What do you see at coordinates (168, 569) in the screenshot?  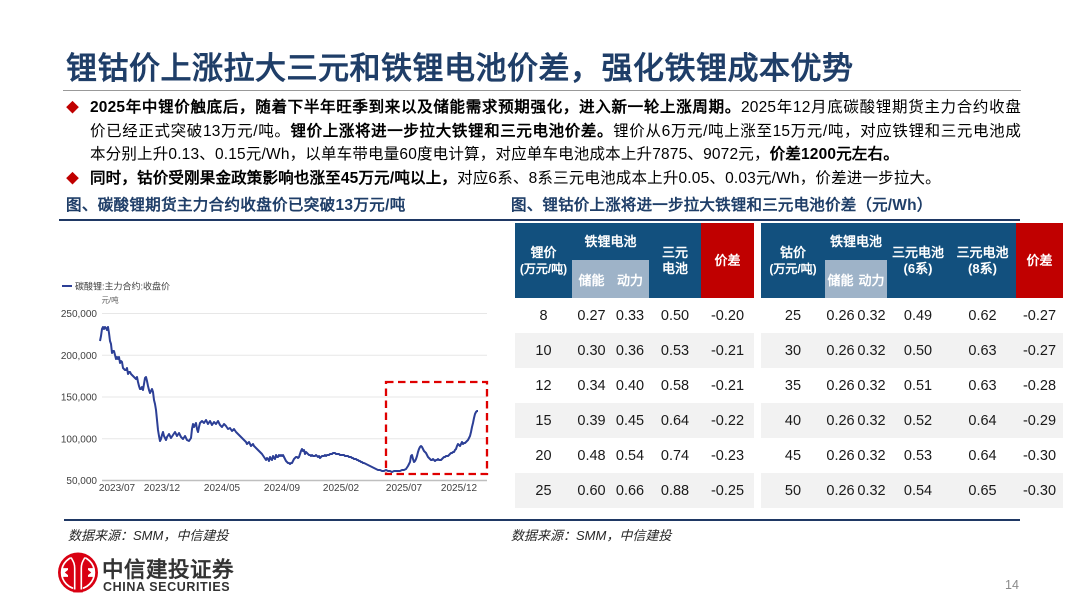 I see `svg-text: 中信建投证券` at bounding box center [168, 569].